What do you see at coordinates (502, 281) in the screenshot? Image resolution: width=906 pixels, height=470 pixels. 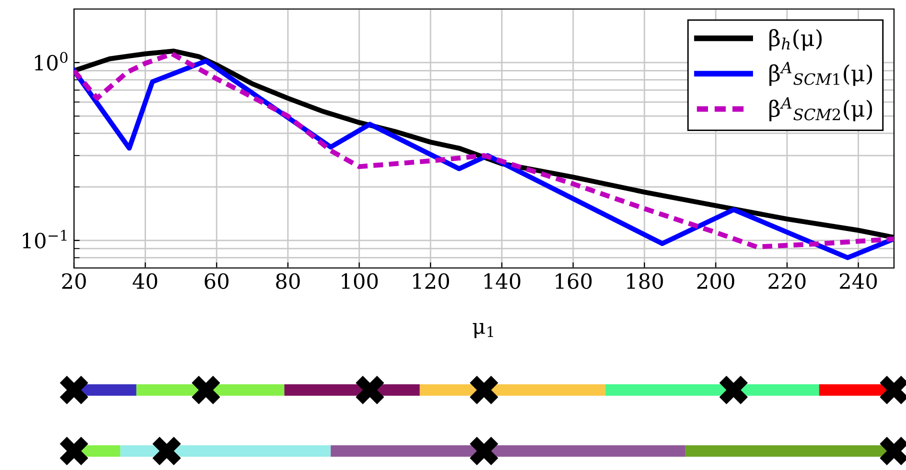 I see `x-tick-label: 140` at bounding box center [502, 281].